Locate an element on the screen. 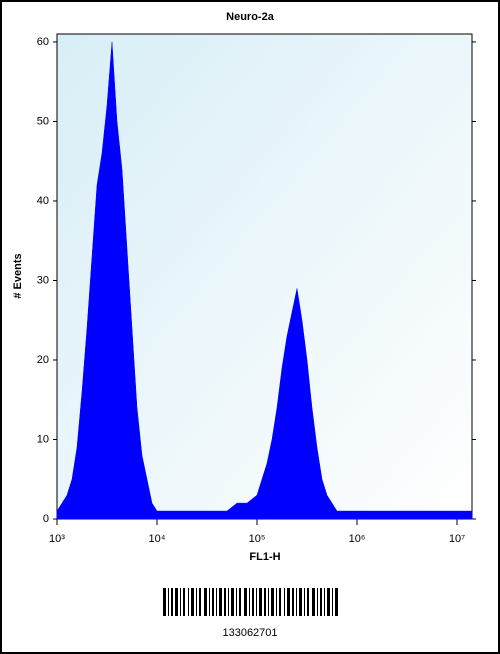 This screenshot has height=654, width=500. y-tick-label: 40 is located at coordinates (43, 201).